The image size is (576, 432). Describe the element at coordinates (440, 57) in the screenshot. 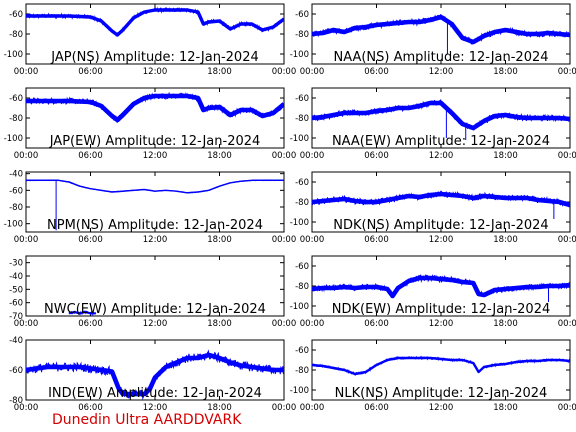

I see `chart-title: NAA(NS) Amplitude: 12-Jan-2024` at that location.